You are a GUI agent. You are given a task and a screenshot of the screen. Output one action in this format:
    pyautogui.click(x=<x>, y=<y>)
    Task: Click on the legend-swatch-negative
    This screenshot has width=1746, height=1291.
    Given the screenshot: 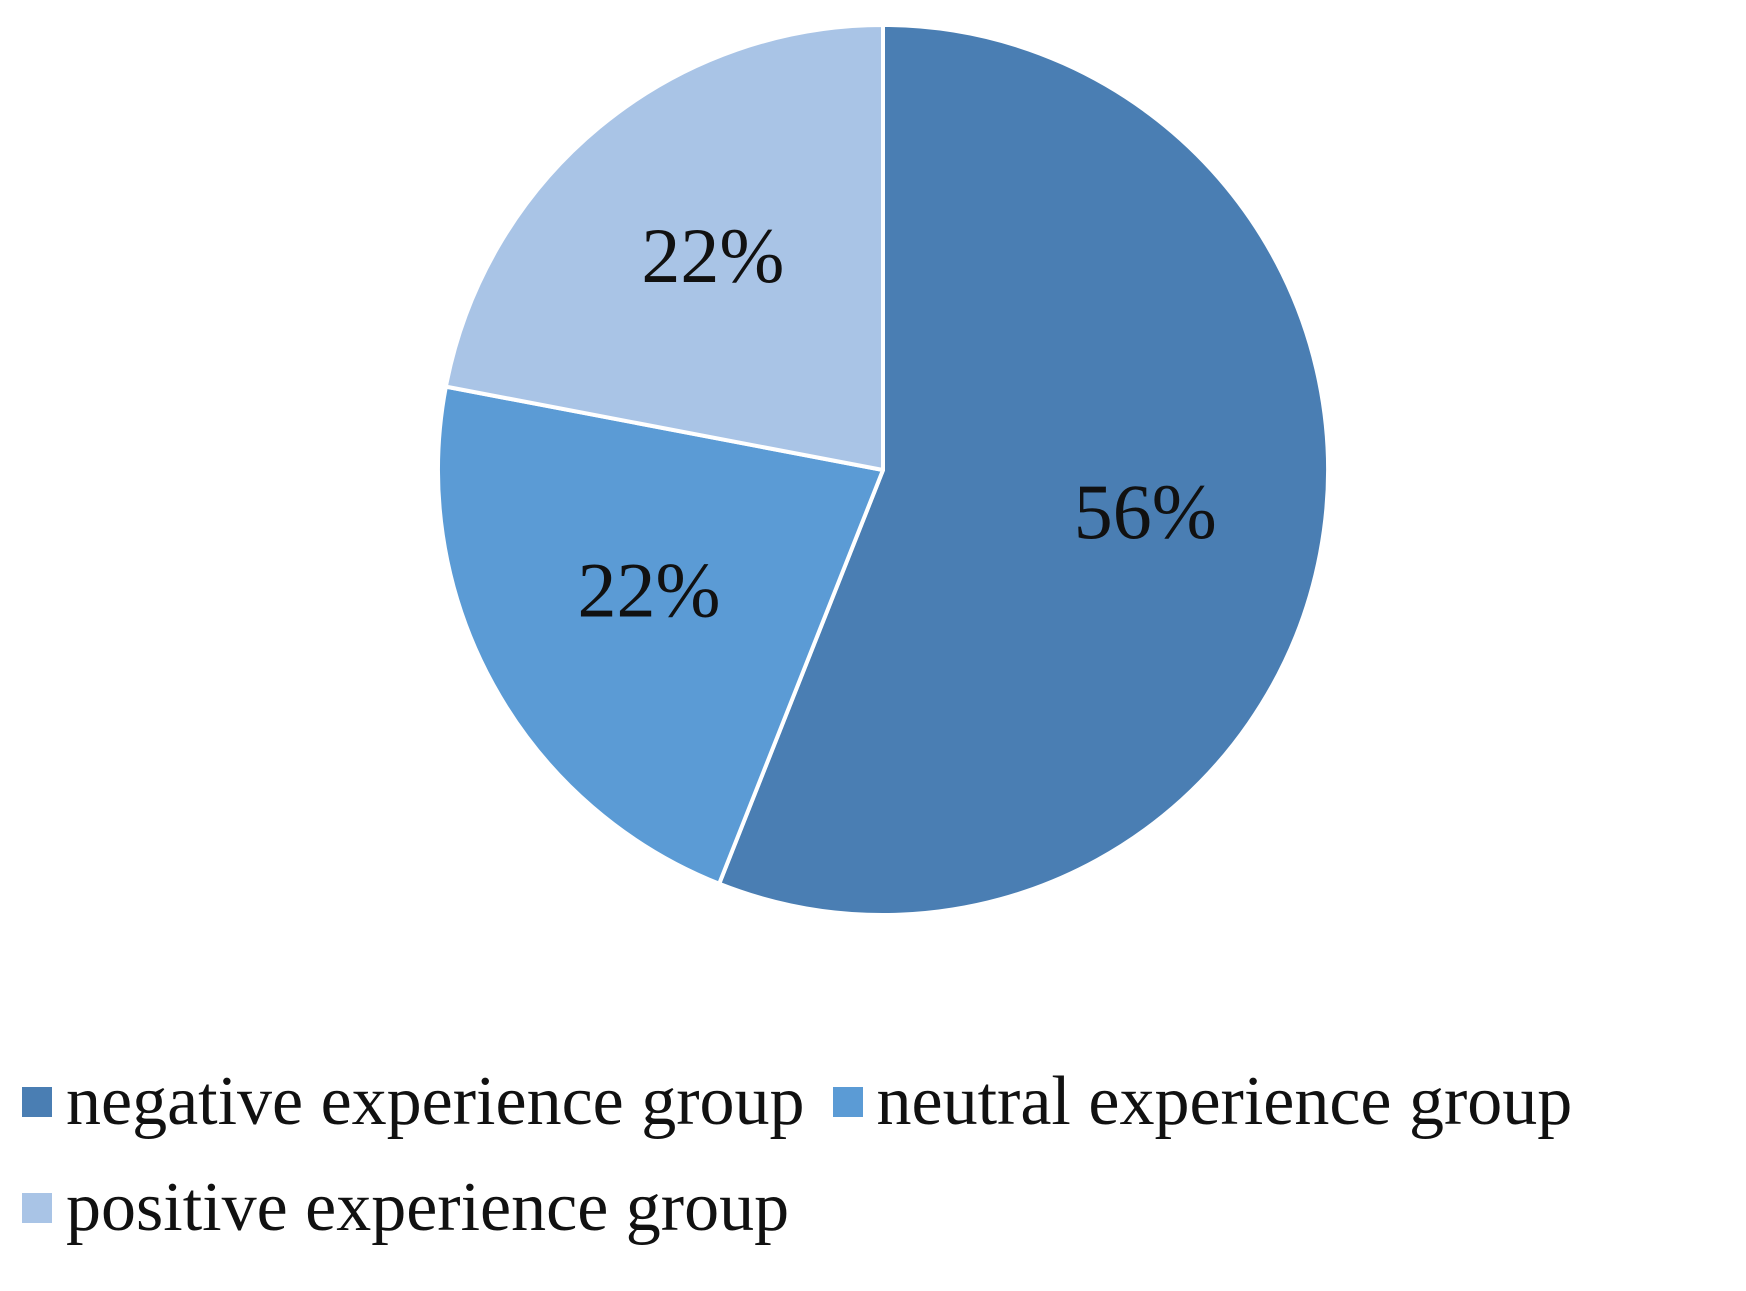 What is the action you would take?
    pyautogui.click(x=37, y=1102)
    